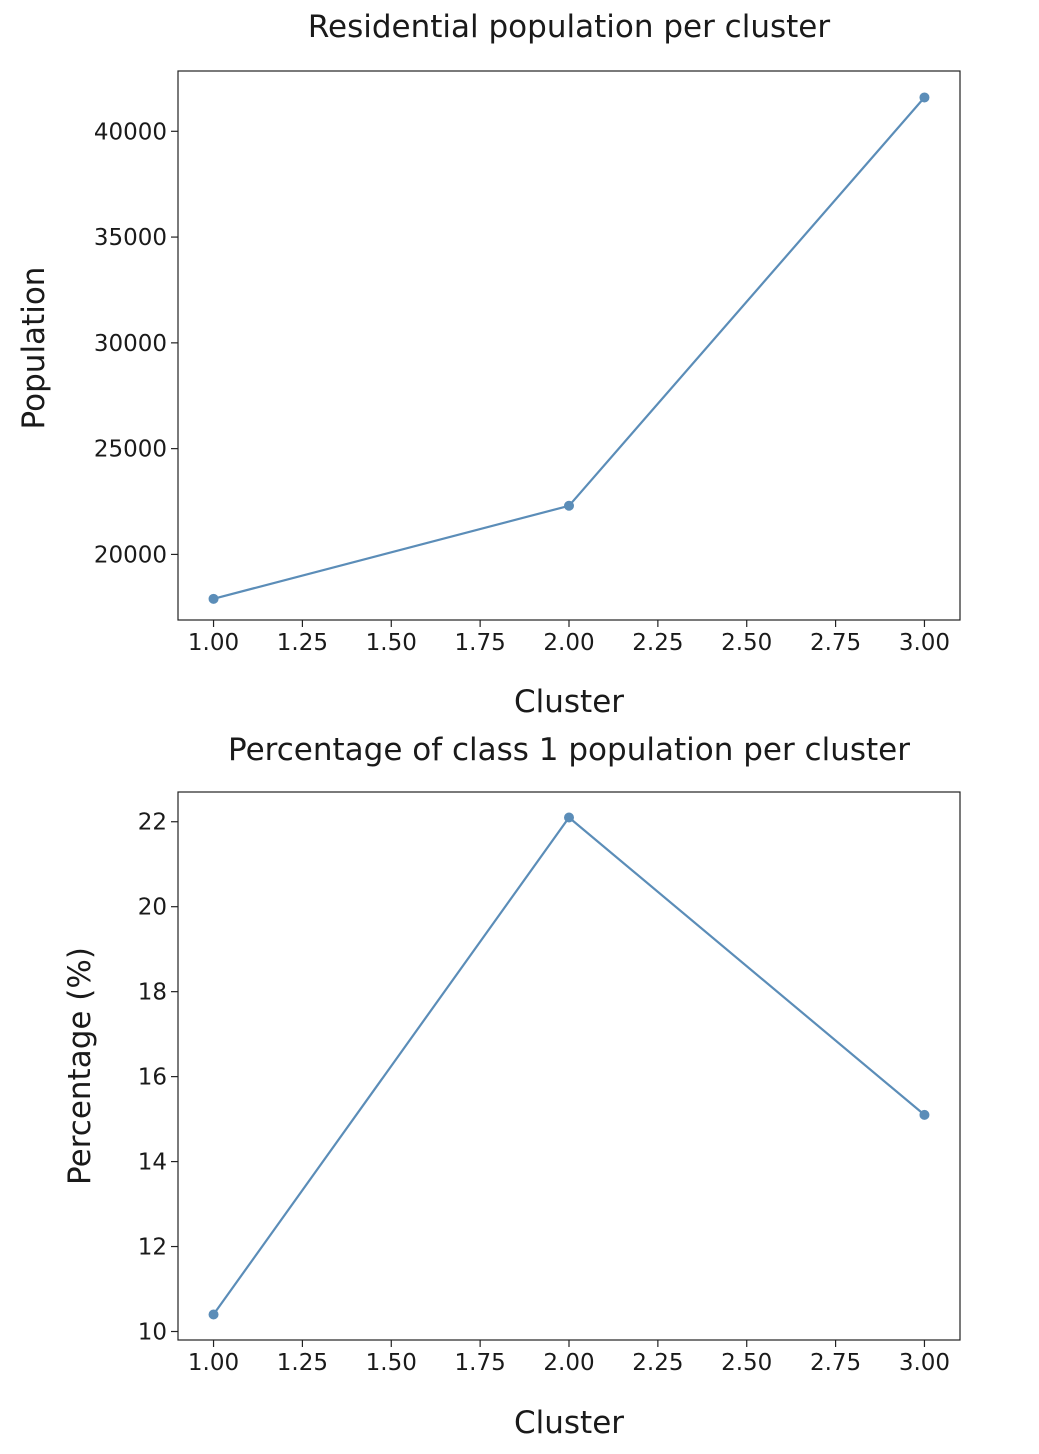  What do you see at coordinates (152, 1163) in the screenshot?
I see `y-tick-label: 14` at bounding box center [152, 1163].